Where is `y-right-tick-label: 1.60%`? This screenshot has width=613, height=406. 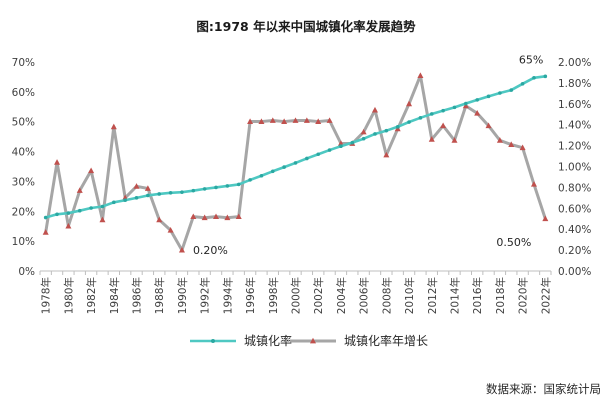
y-right-tick-label: 1.60% is located at coordinates (574, 105).